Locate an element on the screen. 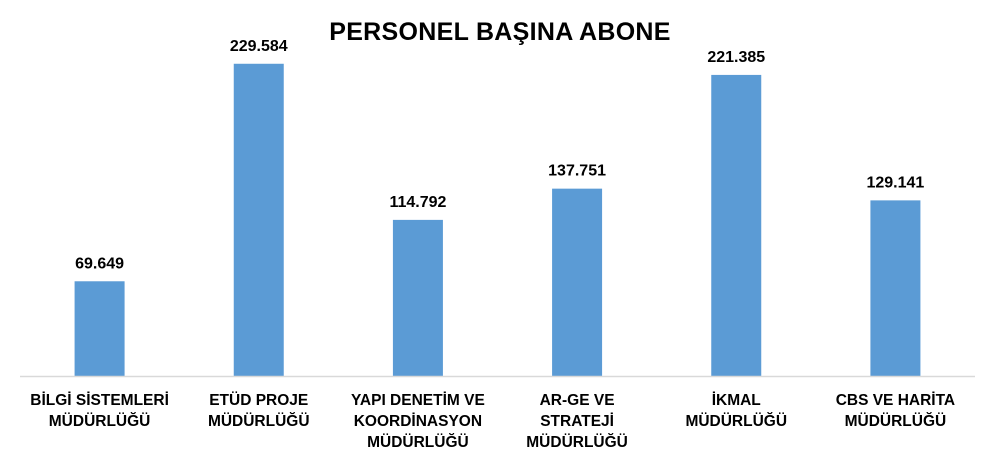 The width and height of the screenshot is (1000, 468). category-label-3: YAPI DENETİM VE KOORDİNASYON MÜDÜRLÜĞÜ is located at coordinates (418, 421).